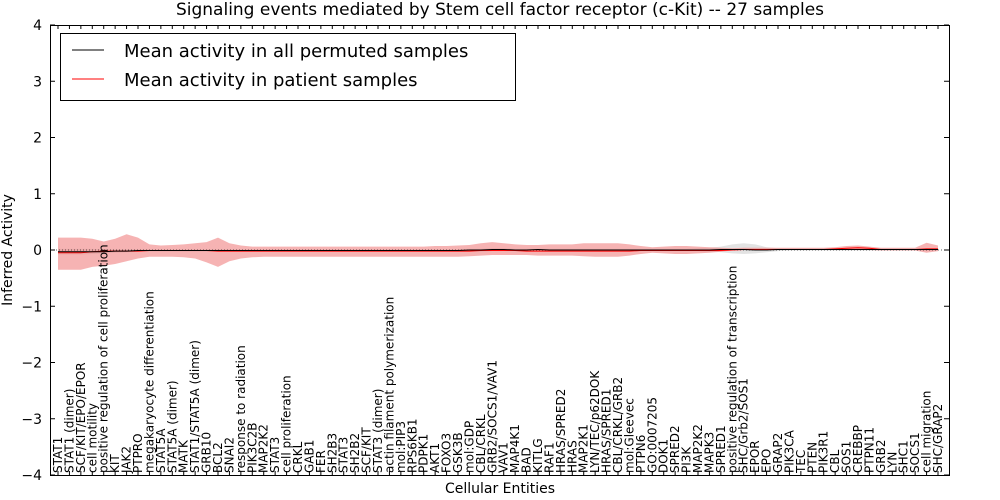  I want to click on x-category-label: VAV1, so click(504, 457).